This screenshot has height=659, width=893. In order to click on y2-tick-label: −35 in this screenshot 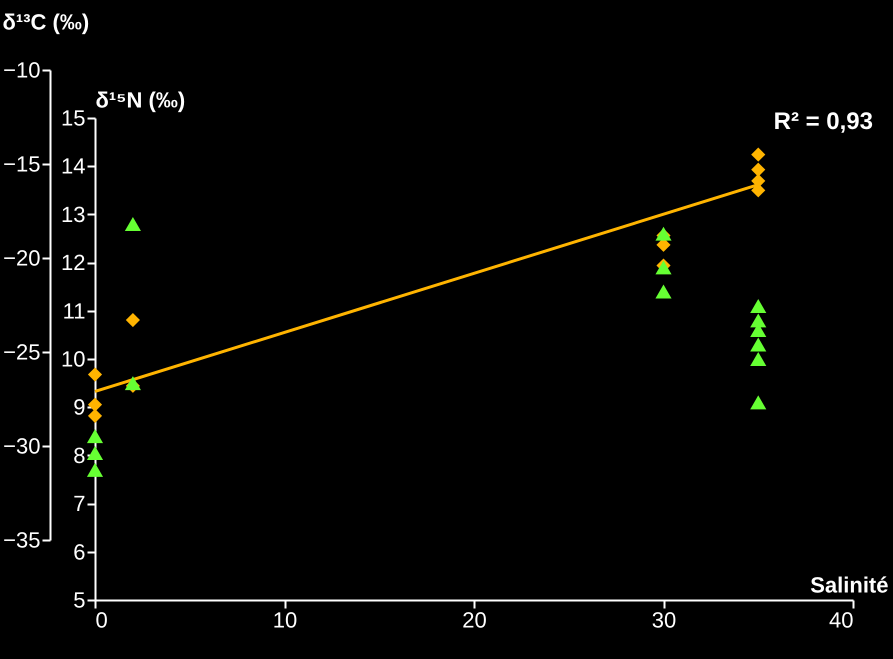, I will do `click(21, 540)`.